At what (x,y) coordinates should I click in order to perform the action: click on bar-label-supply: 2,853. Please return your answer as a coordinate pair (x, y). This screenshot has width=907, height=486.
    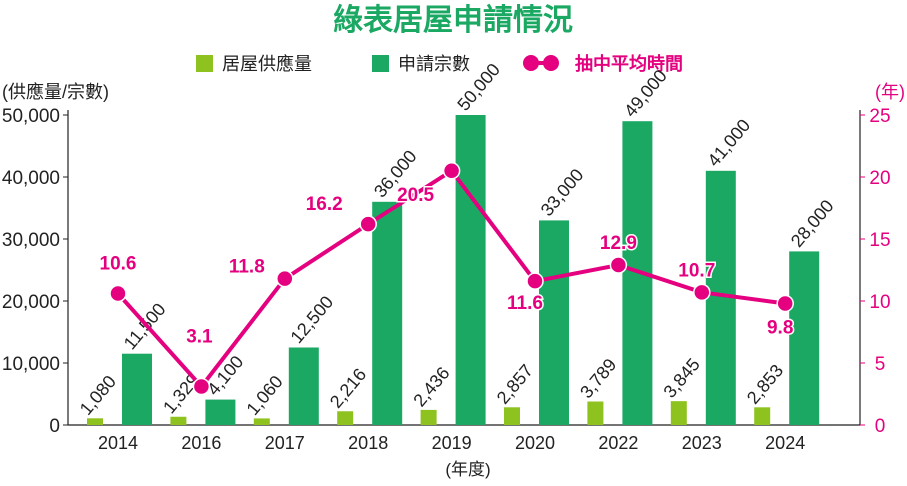
    Looking at the image, I should click on (765, 384).